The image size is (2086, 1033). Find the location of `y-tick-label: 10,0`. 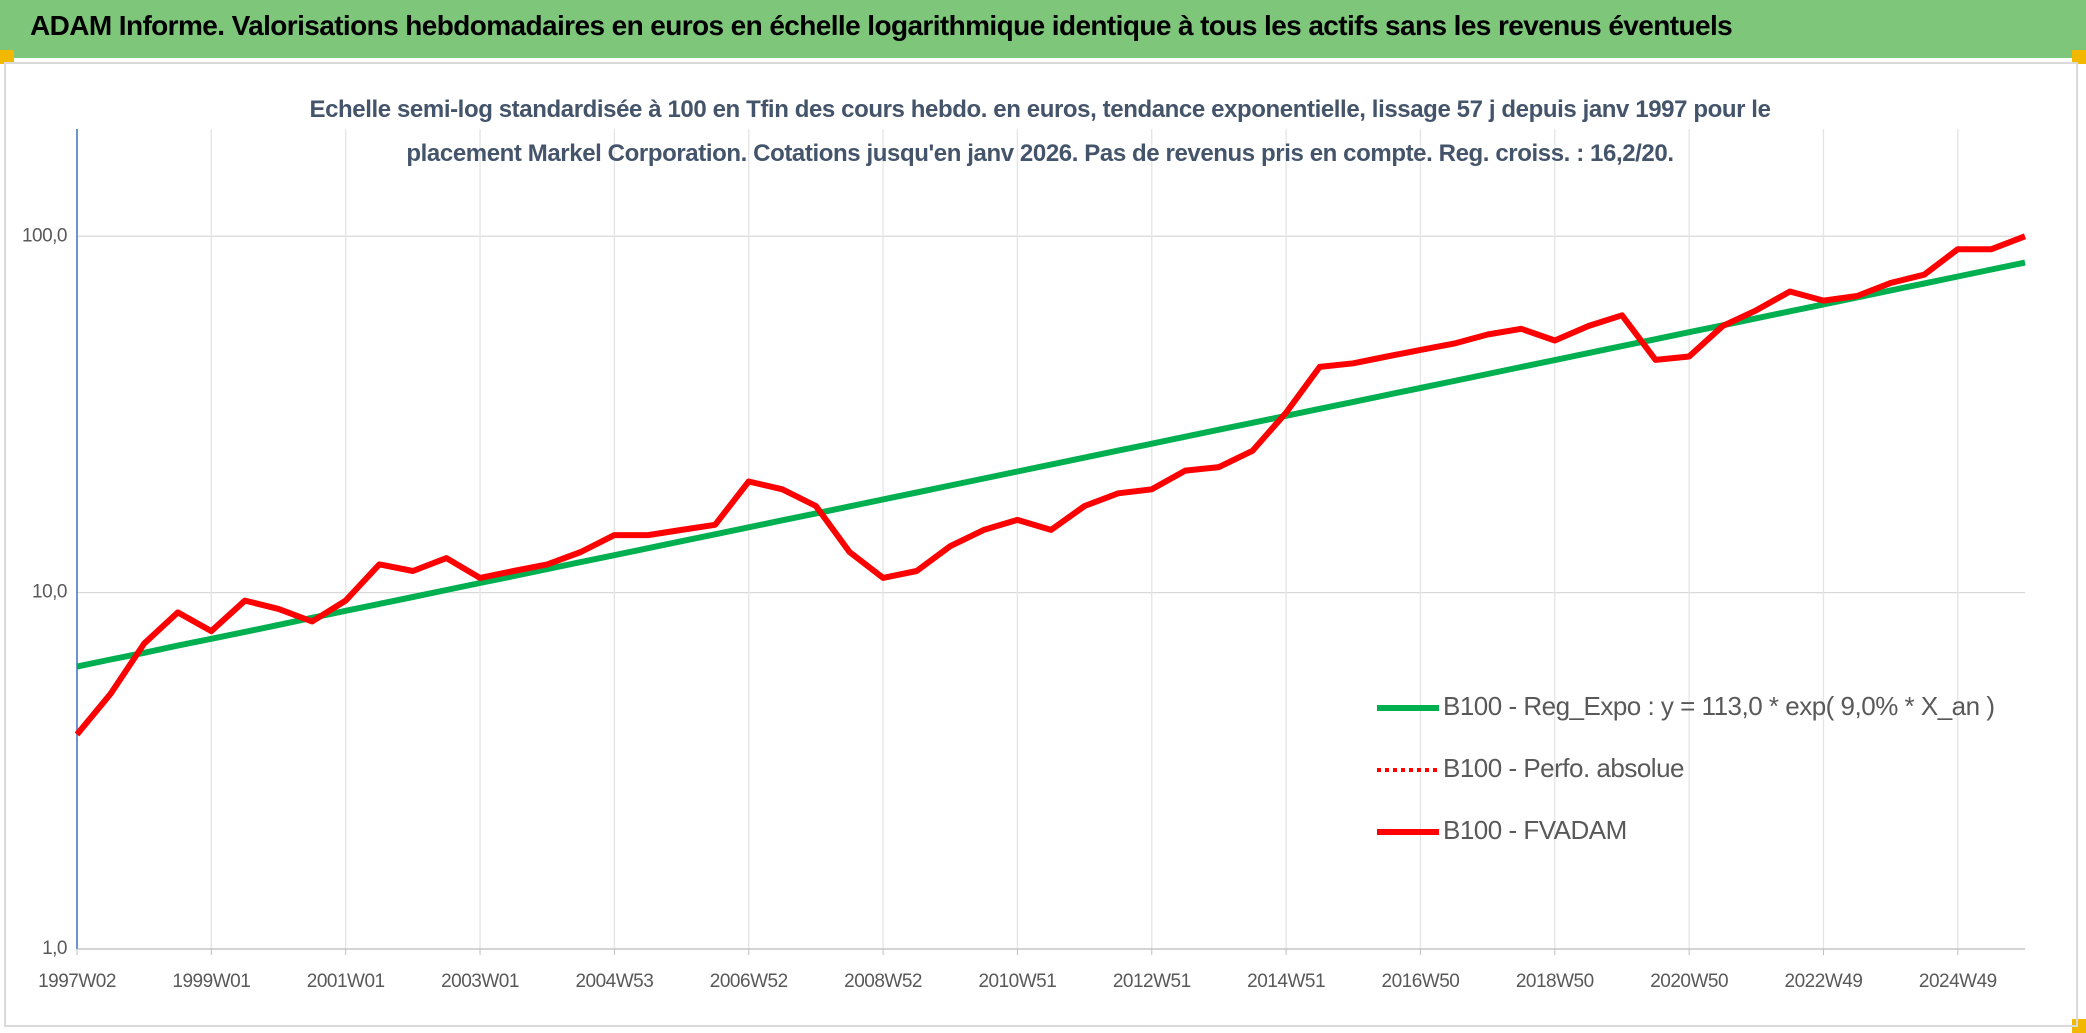

y-tick-label: 10,0 is located at coordinates (49, 592).